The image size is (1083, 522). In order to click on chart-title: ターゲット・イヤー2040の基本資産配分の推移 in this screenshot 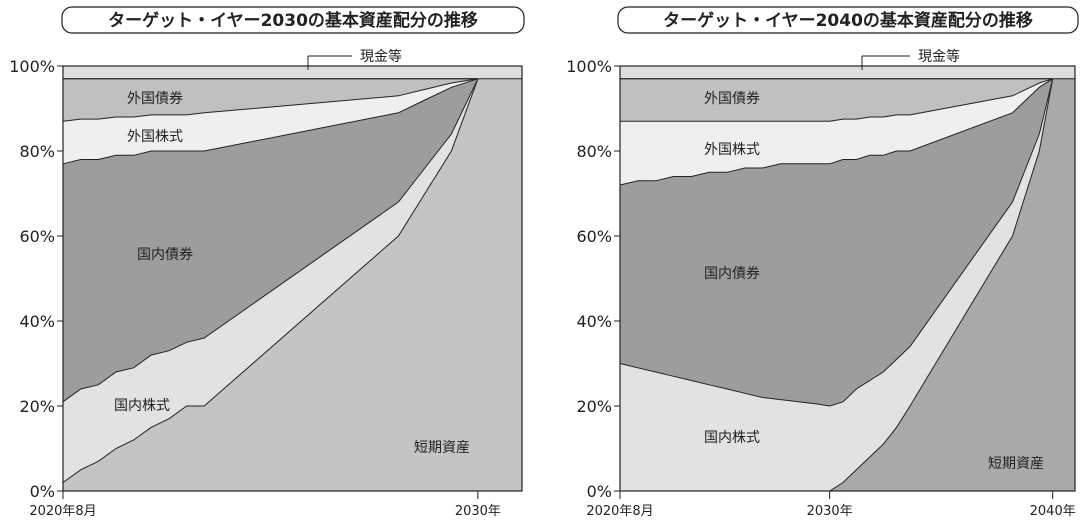, I will do `click(848, 20)`.